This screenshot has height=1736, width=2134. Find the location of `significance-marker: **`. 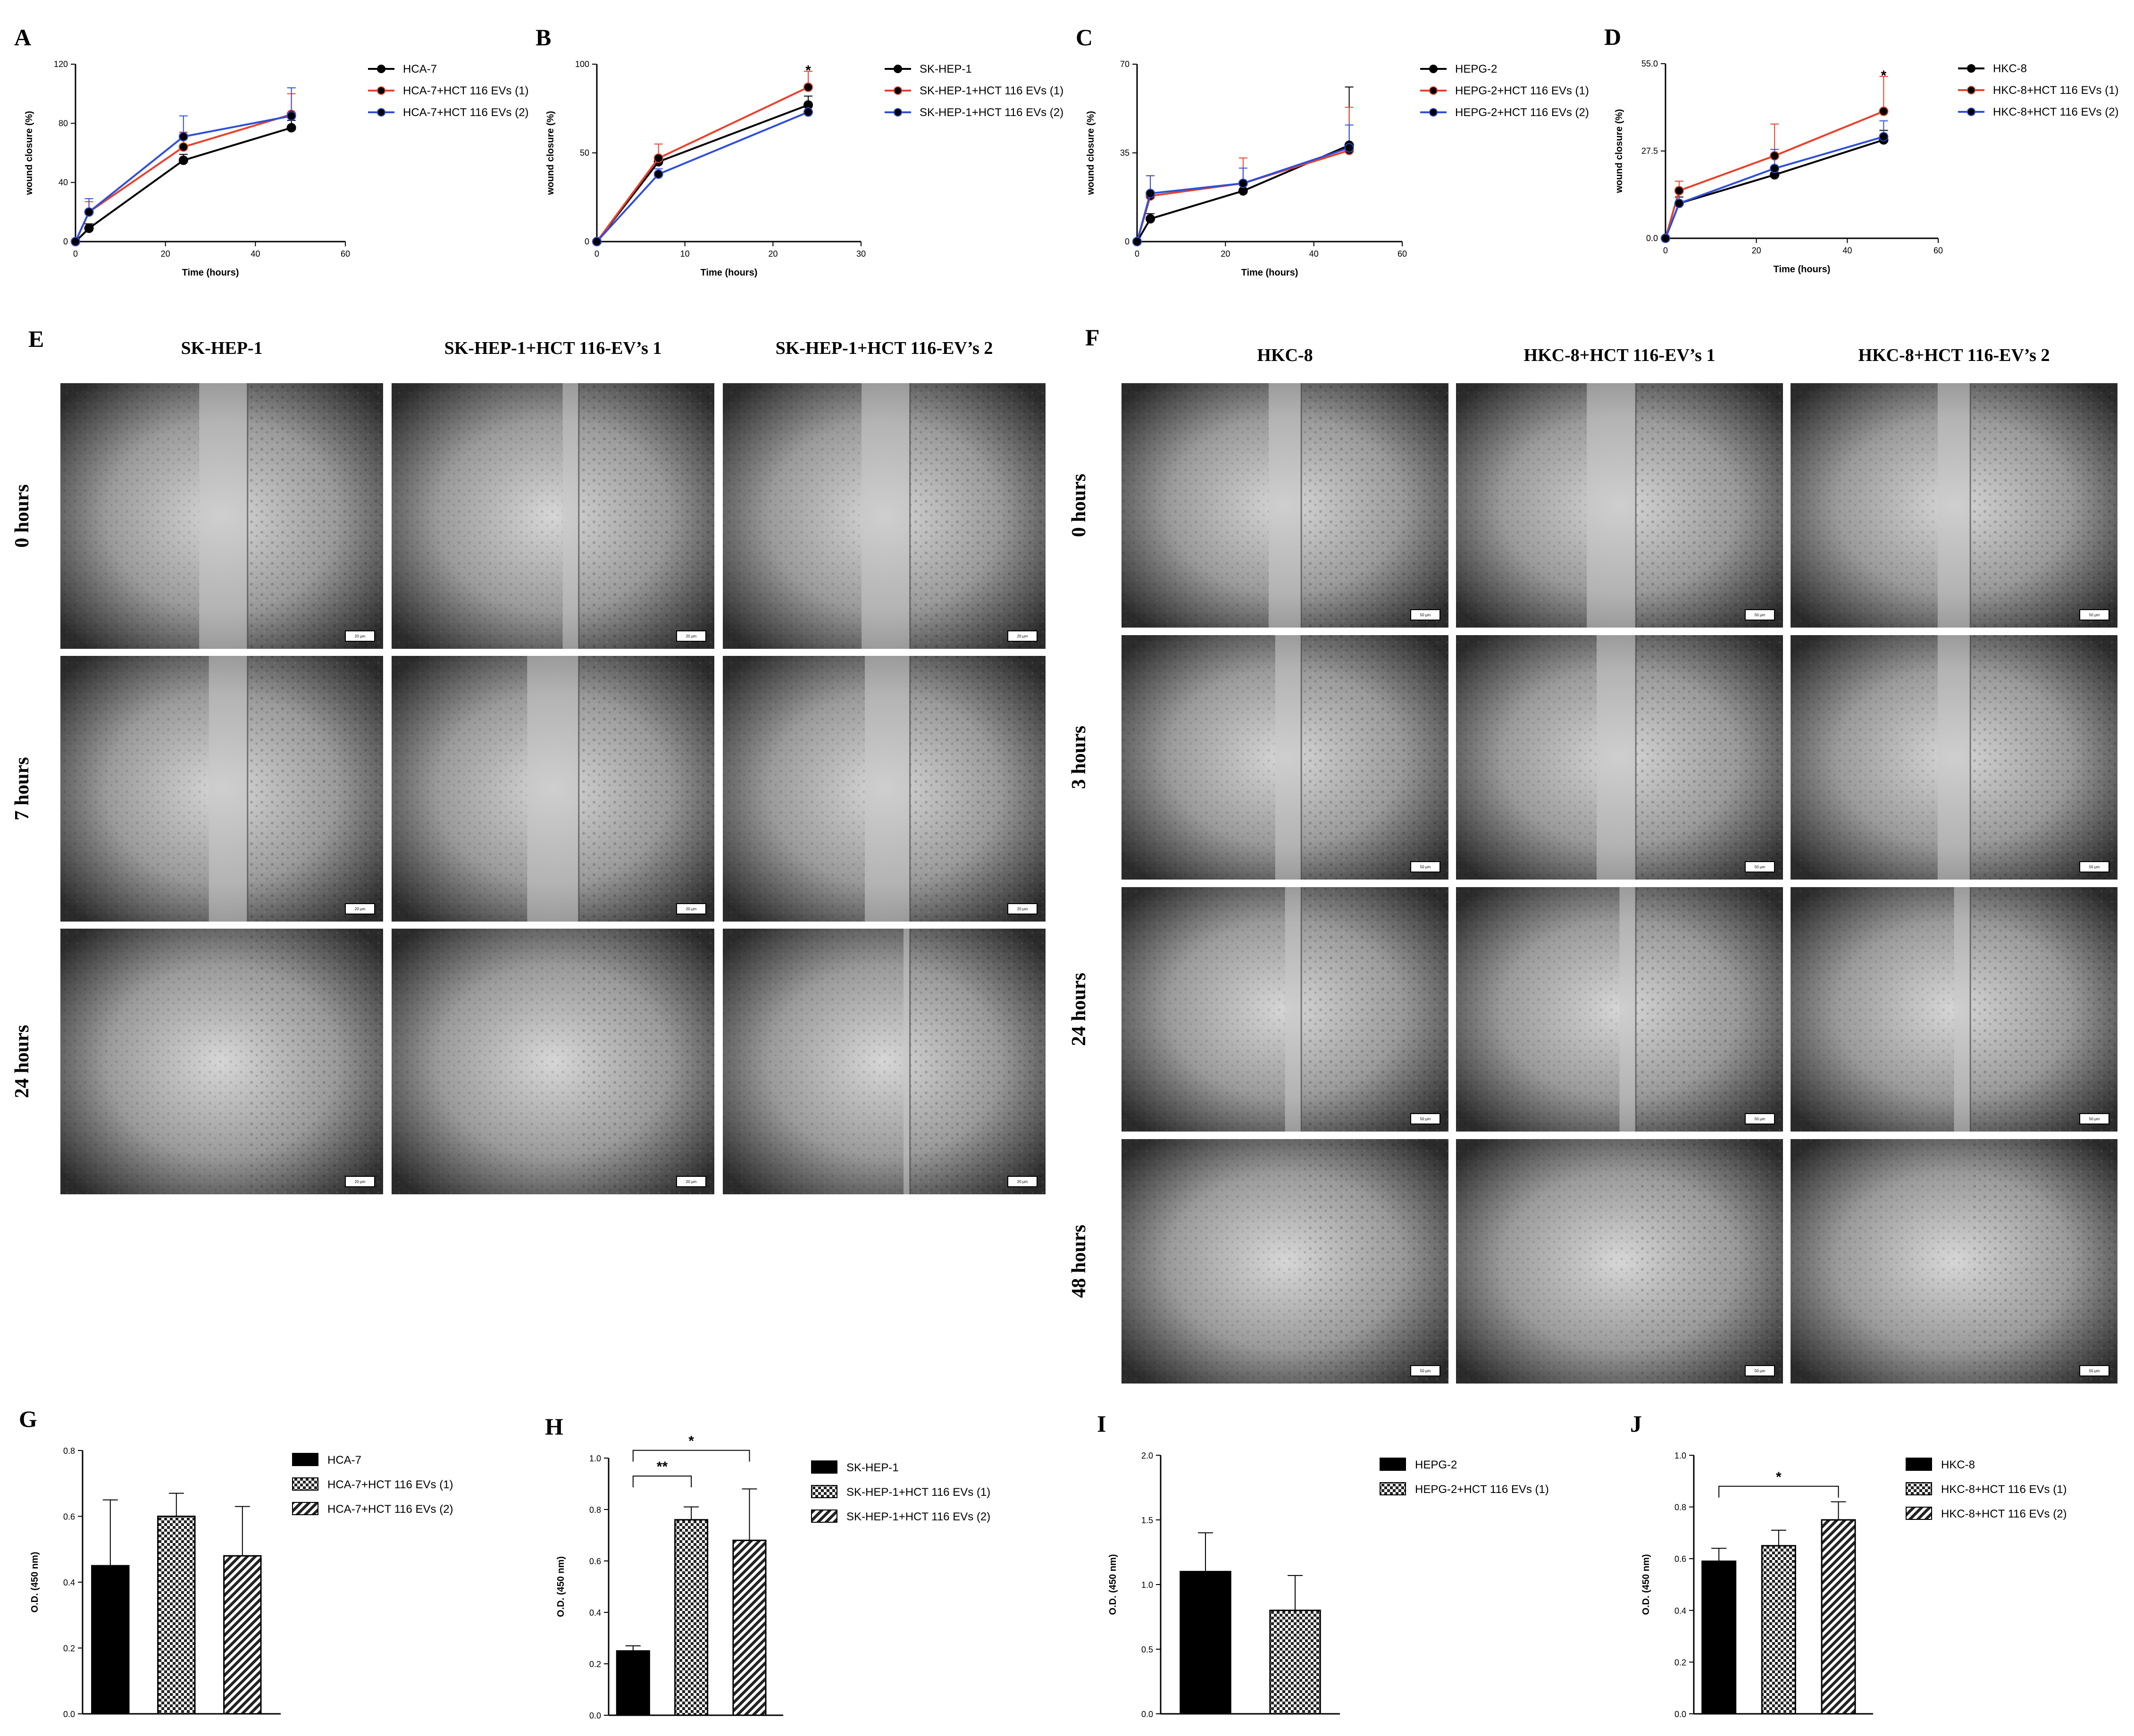

significance-marker: ** is located at coordinates (662, 1467).